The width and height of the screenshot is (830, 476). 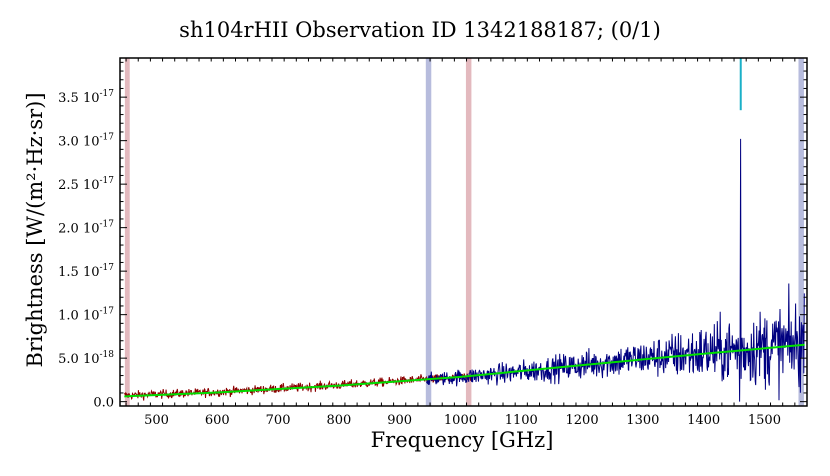 What do you see at coordinates (764, 420) in the screenshot?
I see `x-tick-label-1500: 1500` at bounding box center [764, 420].